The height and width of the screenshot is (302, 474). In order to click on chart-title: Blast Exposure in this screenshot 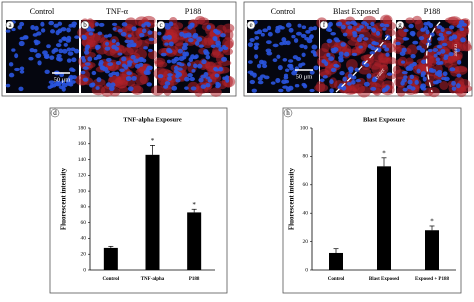, I will do `click(384, 119)`.